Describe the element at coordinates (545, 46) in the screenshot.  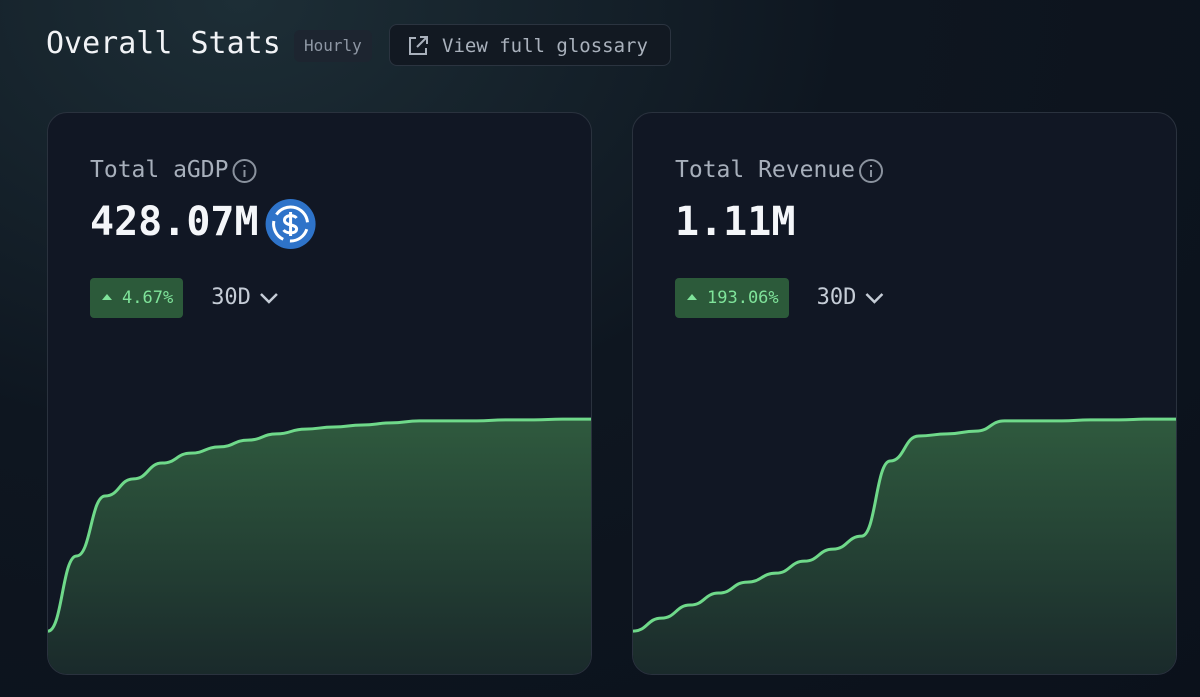
I see `glossary-link-text: View full glossary` at that location.